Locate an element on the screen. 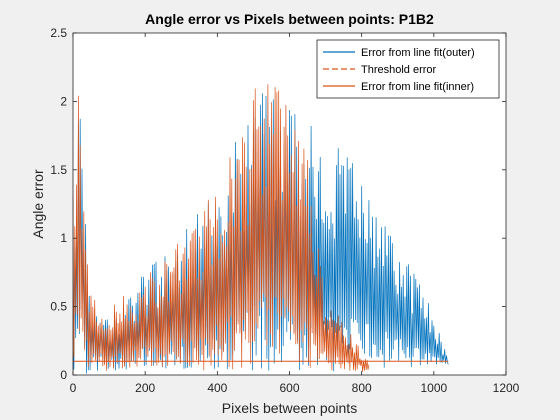 The width and height of the screenshot is (560, 420). y-tick-label: 0 is located at coordinates (63, 375).